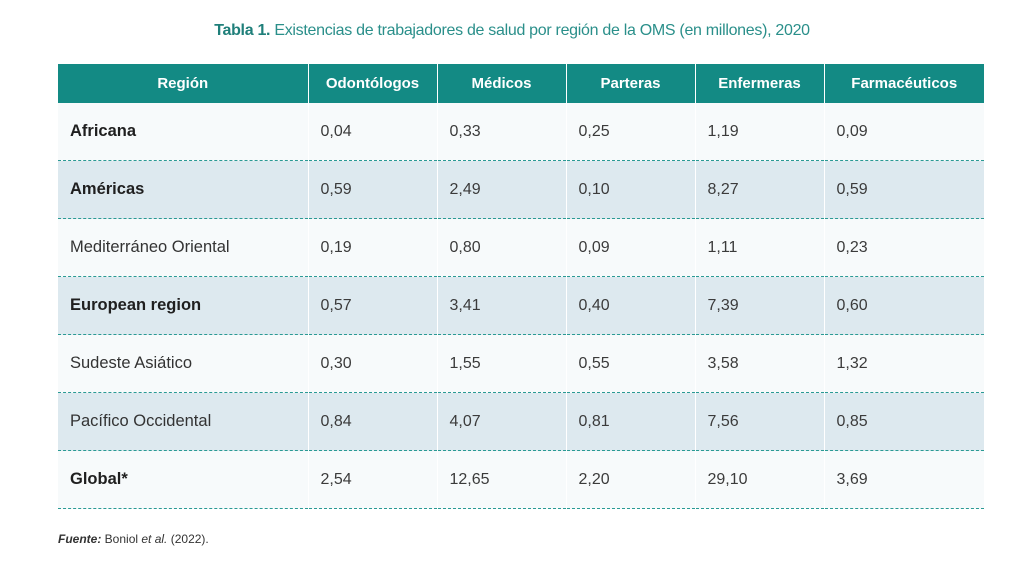 Image resolution: width=1024 pixels, height=568 pixels. I want to click on value-cell: 1,32, so click(904, 363).